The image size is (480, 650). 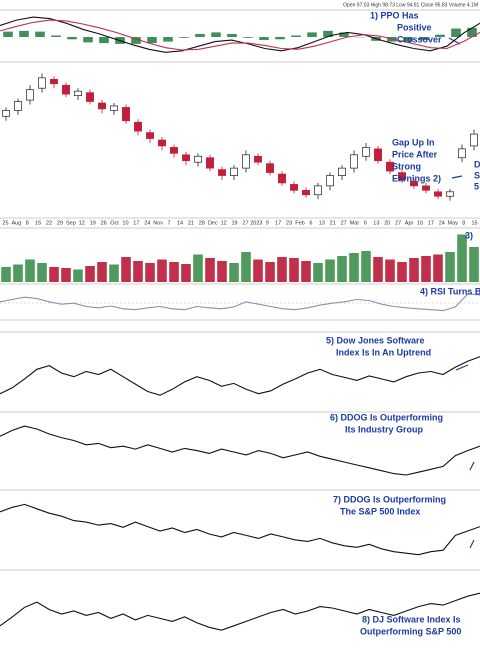 I want to click on annotation: 6) DDOG Is Outperforming, so click(x=386, y=417).